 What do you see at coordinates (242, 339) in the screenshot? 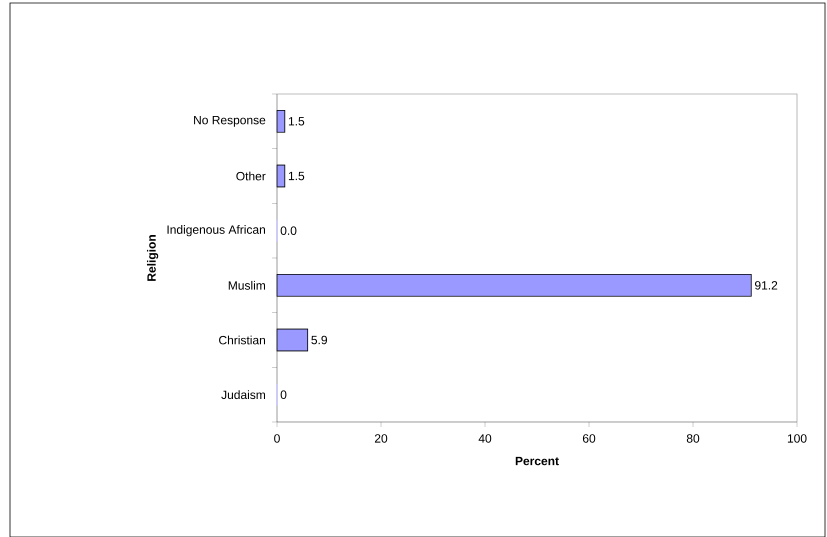
I see `y-tick-label: Christian` at bounding box center [242, 339].